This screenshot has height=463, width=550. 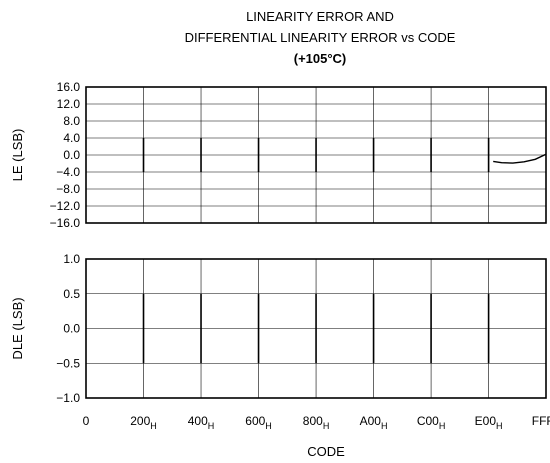 I want to click on x-tick-label: 0, so click(x=86, y=421).